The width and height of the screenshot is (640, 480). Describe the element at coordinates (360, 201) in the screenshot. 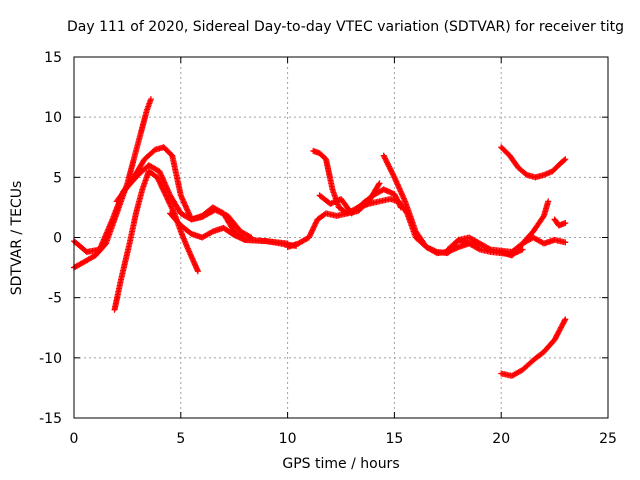

I see `series-sat-h` at that location.